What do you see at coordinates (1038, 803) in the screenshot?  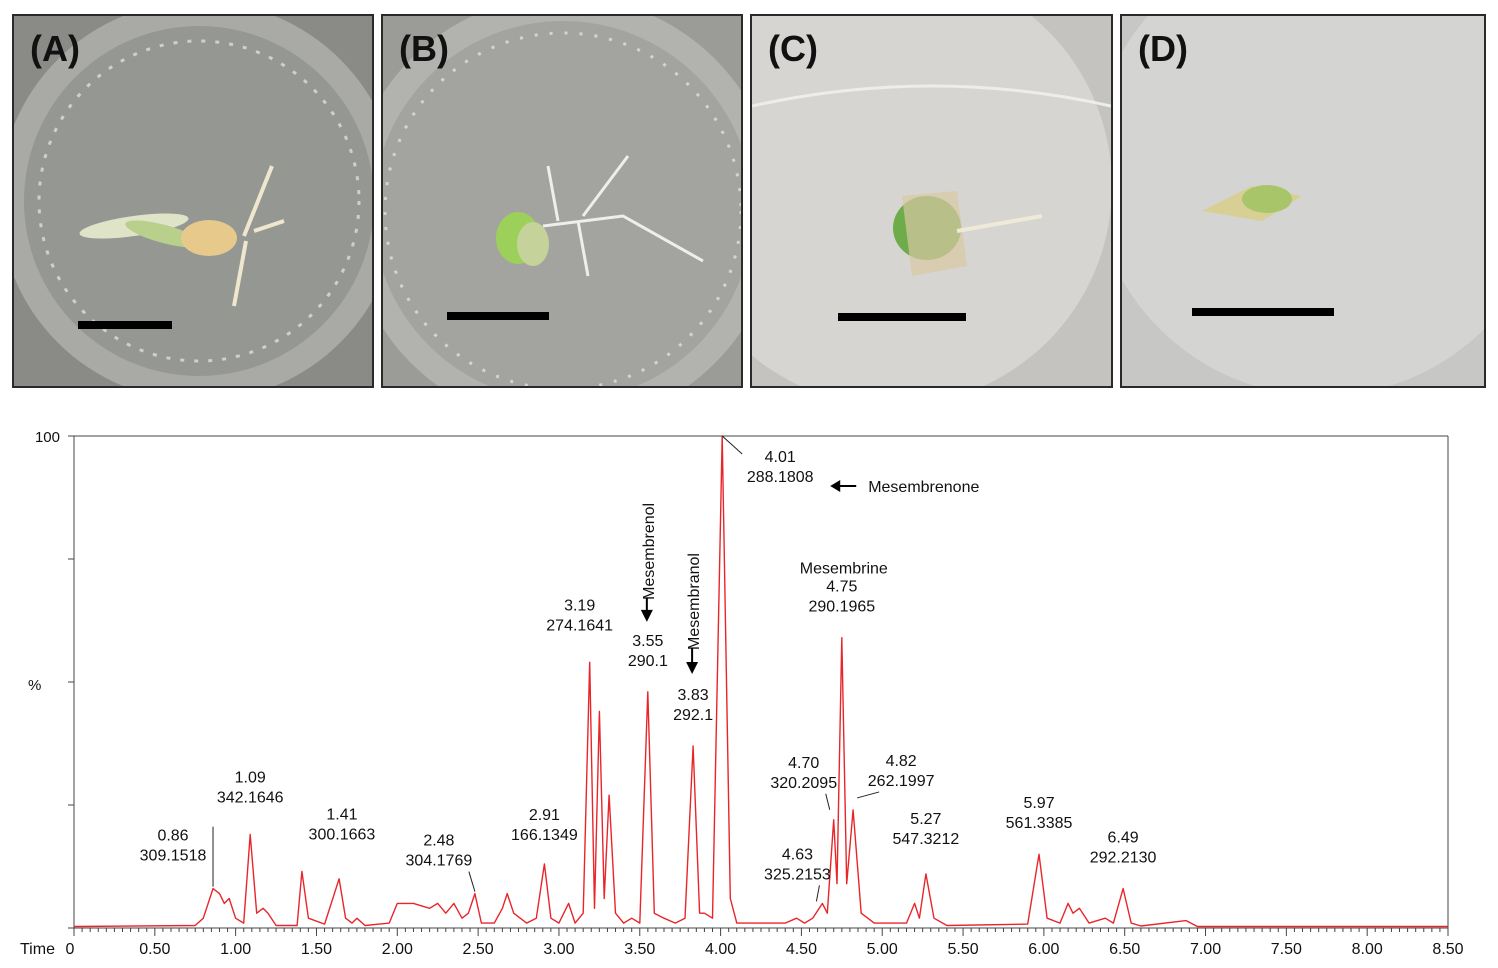 I see `peak-time-label: 5.97` at bounding box center [1038, 803].